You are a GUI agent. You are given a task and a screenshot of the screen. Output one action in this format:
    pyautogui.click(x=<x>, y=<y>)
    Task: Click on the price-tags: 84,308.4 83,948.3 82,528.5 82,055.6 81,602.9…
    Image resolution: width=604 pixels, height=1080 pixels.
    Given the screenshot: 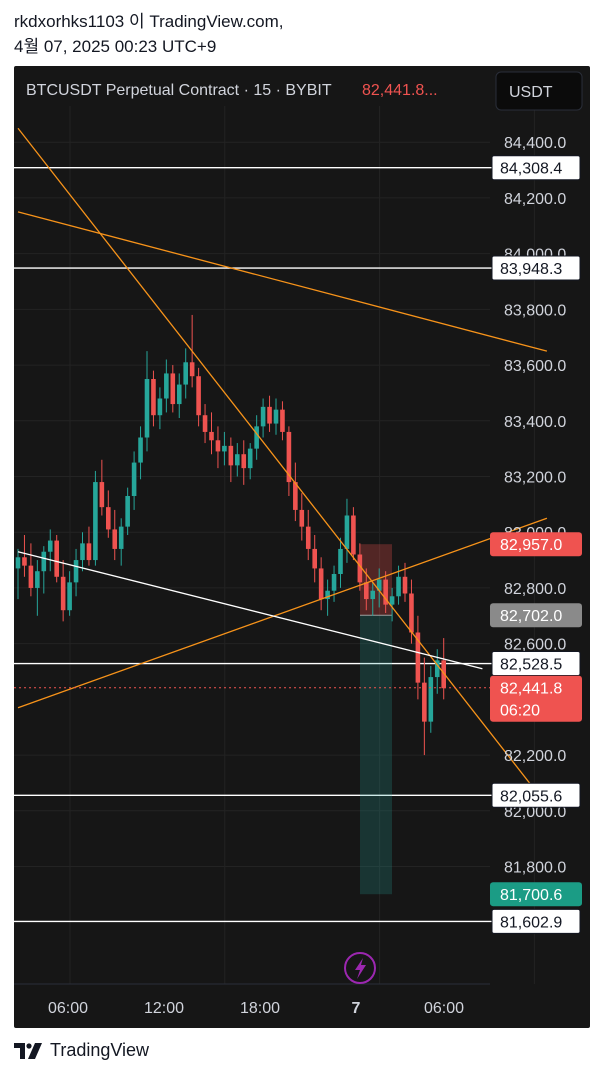 What is the action you would take?
    pyautogui.click(x=536, y=544)
    